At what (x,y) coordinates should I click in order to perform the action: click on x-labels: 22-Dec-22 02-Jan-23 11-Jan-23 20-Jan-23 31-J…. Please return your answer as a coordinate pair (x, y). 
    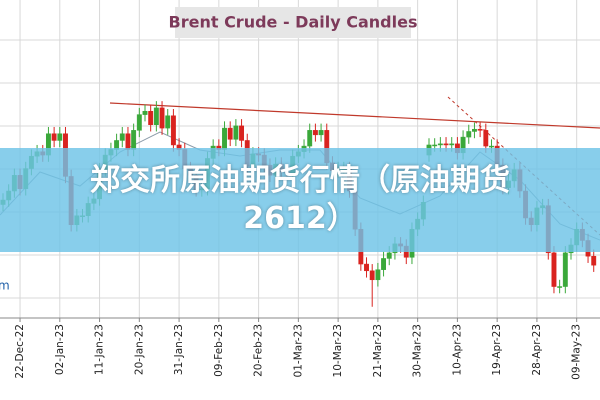
    Looking at the image, I should click on (298, 352).